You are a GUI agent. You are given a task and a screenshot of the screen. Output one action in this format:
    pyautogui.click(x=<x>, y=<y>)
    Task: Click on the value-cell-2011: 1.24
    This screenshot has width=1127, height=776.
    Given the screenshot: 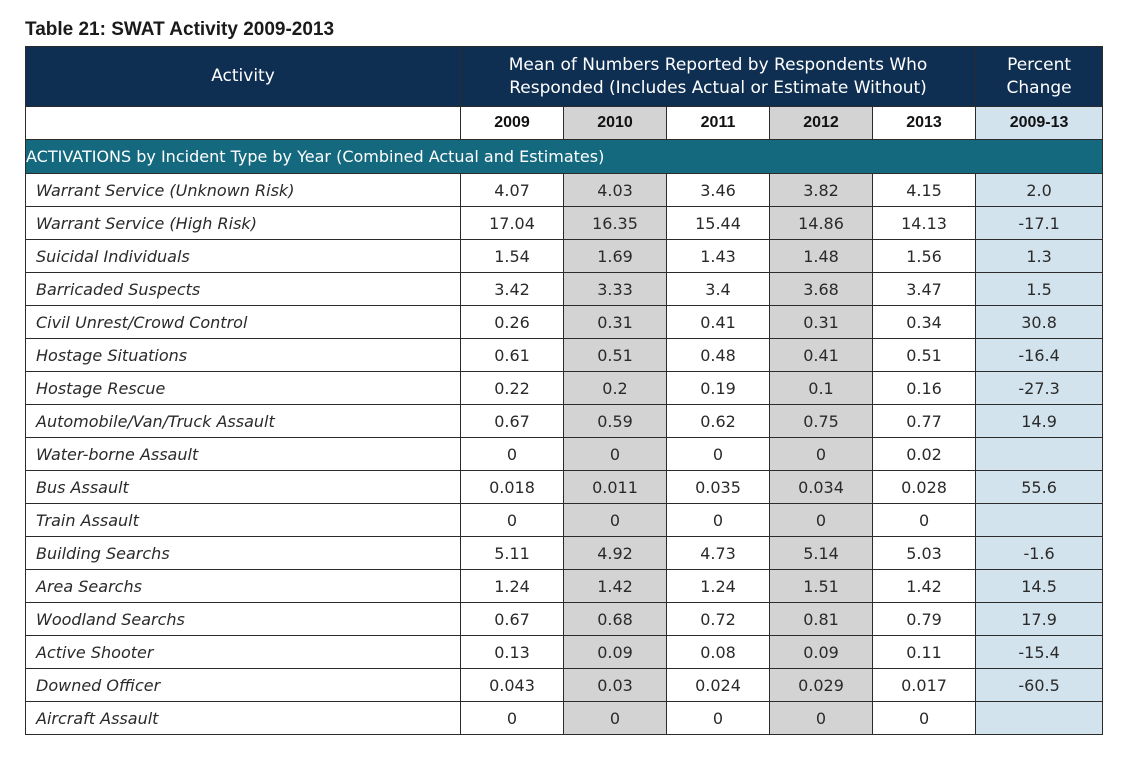 What is the action you would take?
    pyautogui.click(x=718, y=586)
    